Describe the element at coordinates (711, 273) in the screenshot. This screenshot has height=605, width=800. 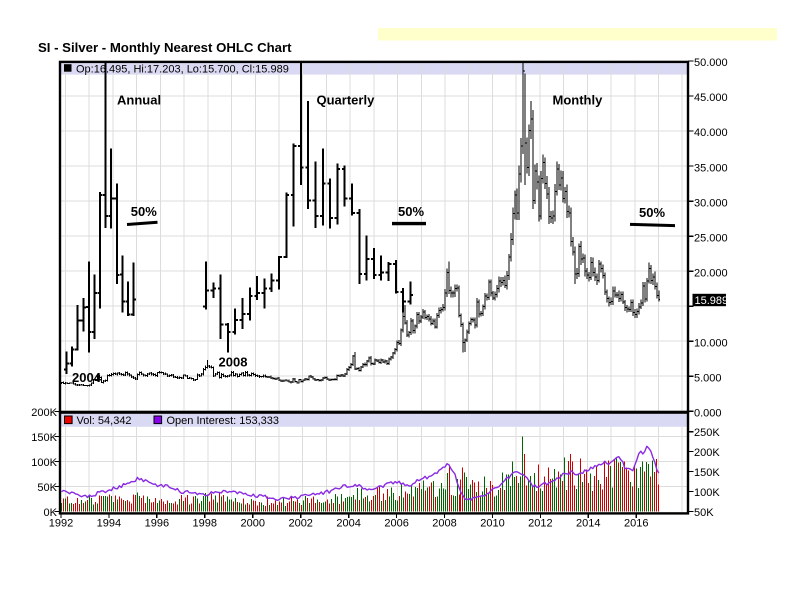
I see `svg-text: 20.000` at that location.